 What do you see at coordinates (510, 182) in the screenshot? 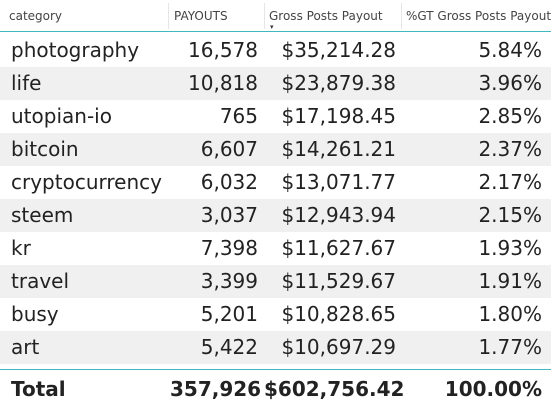
I see `cell-pct-gross-posts-payout: 2.17%` at bounding box center [510, 182].